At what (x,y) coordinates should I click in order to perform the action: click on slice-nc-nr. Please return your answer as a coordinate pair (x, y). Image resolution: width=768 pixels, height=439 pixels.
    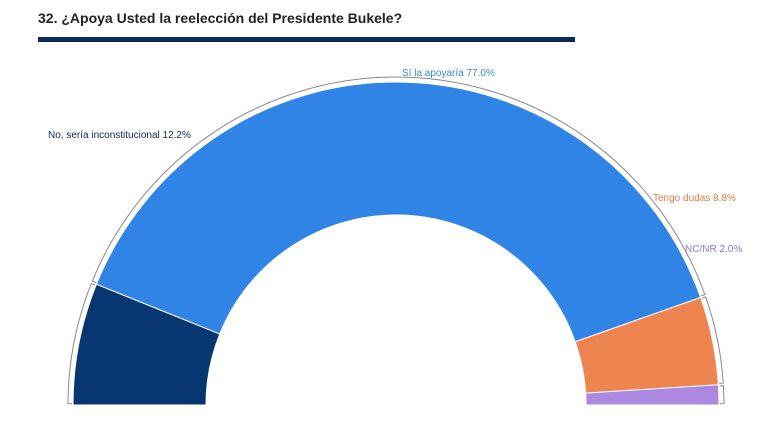
    Looking at the image, I should click on (652, 395).